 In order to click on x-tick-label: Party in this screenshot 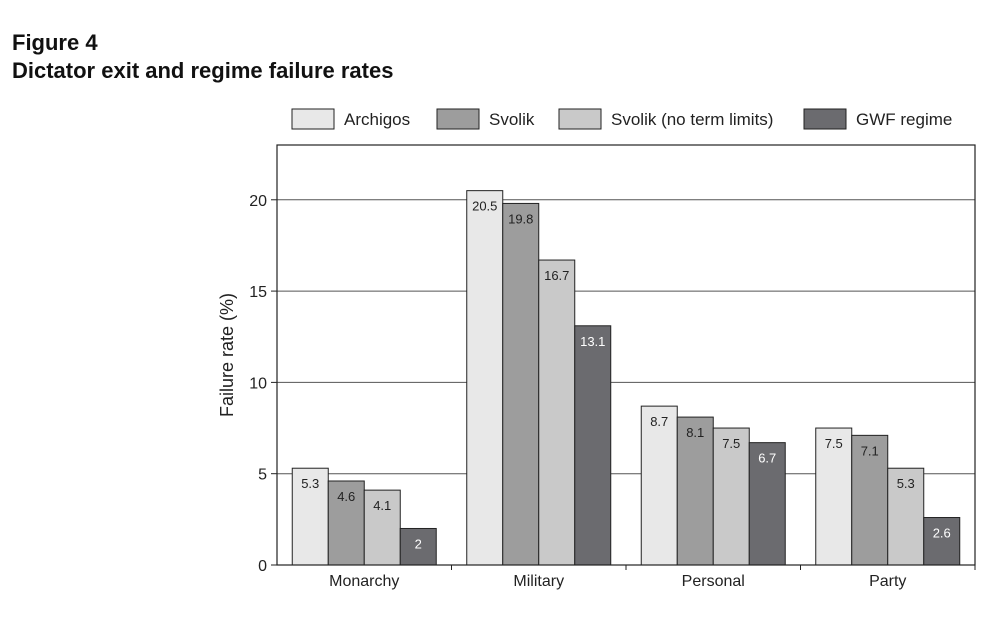, I will do `click(887, 581)`.